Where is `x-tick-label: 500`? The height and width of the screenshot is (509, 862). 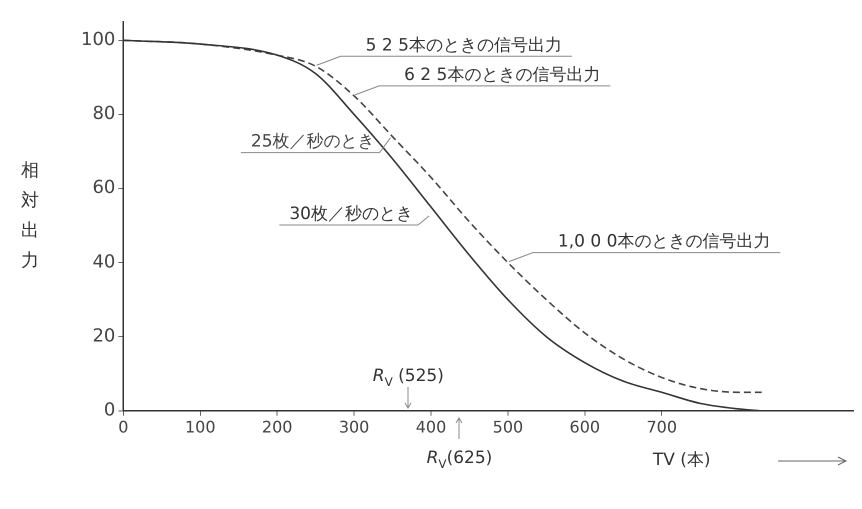 x-tick-label: 500 is located at coordinates (508, 427).